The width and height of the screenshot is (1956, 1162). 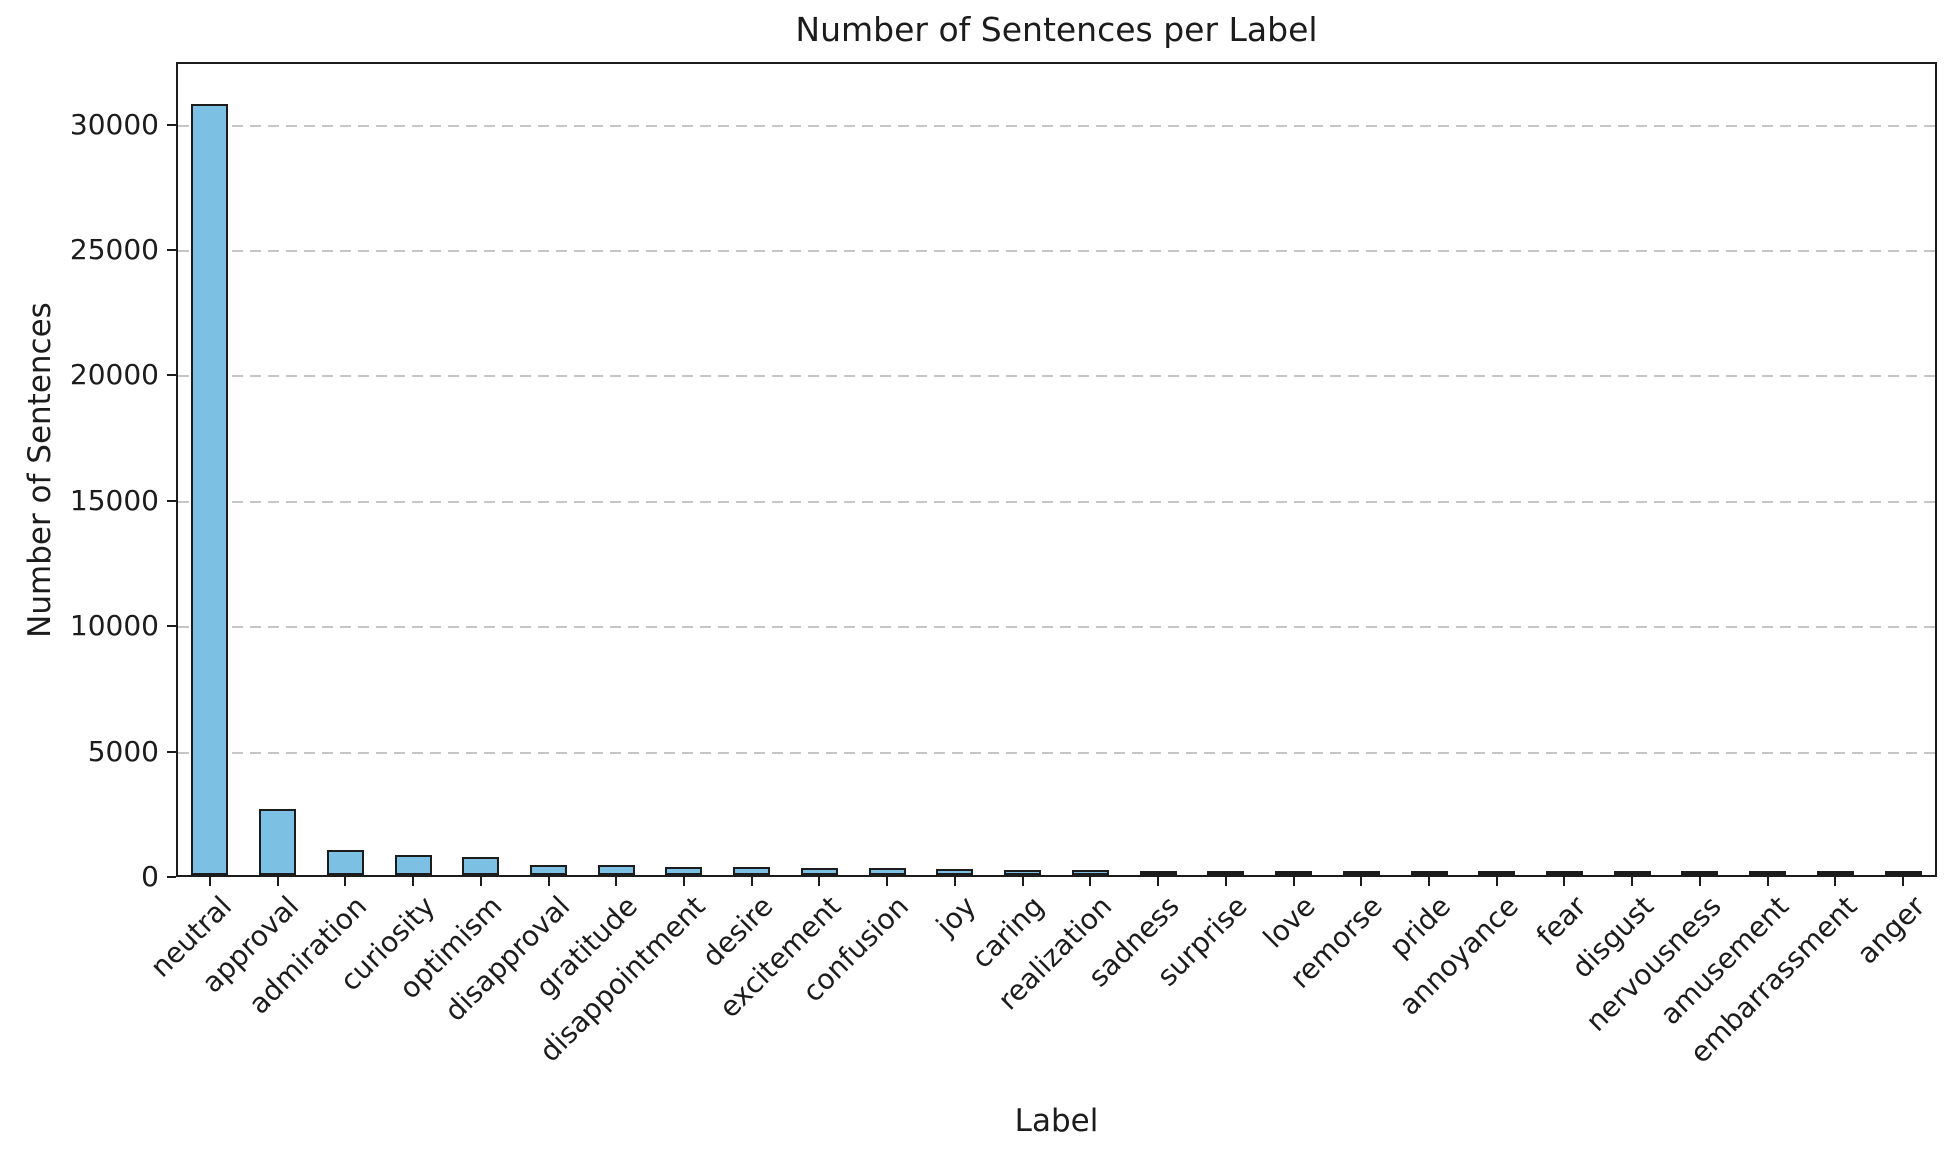 I want to click on y-tick-label-10000: 10000, so click(x=114, y=626).